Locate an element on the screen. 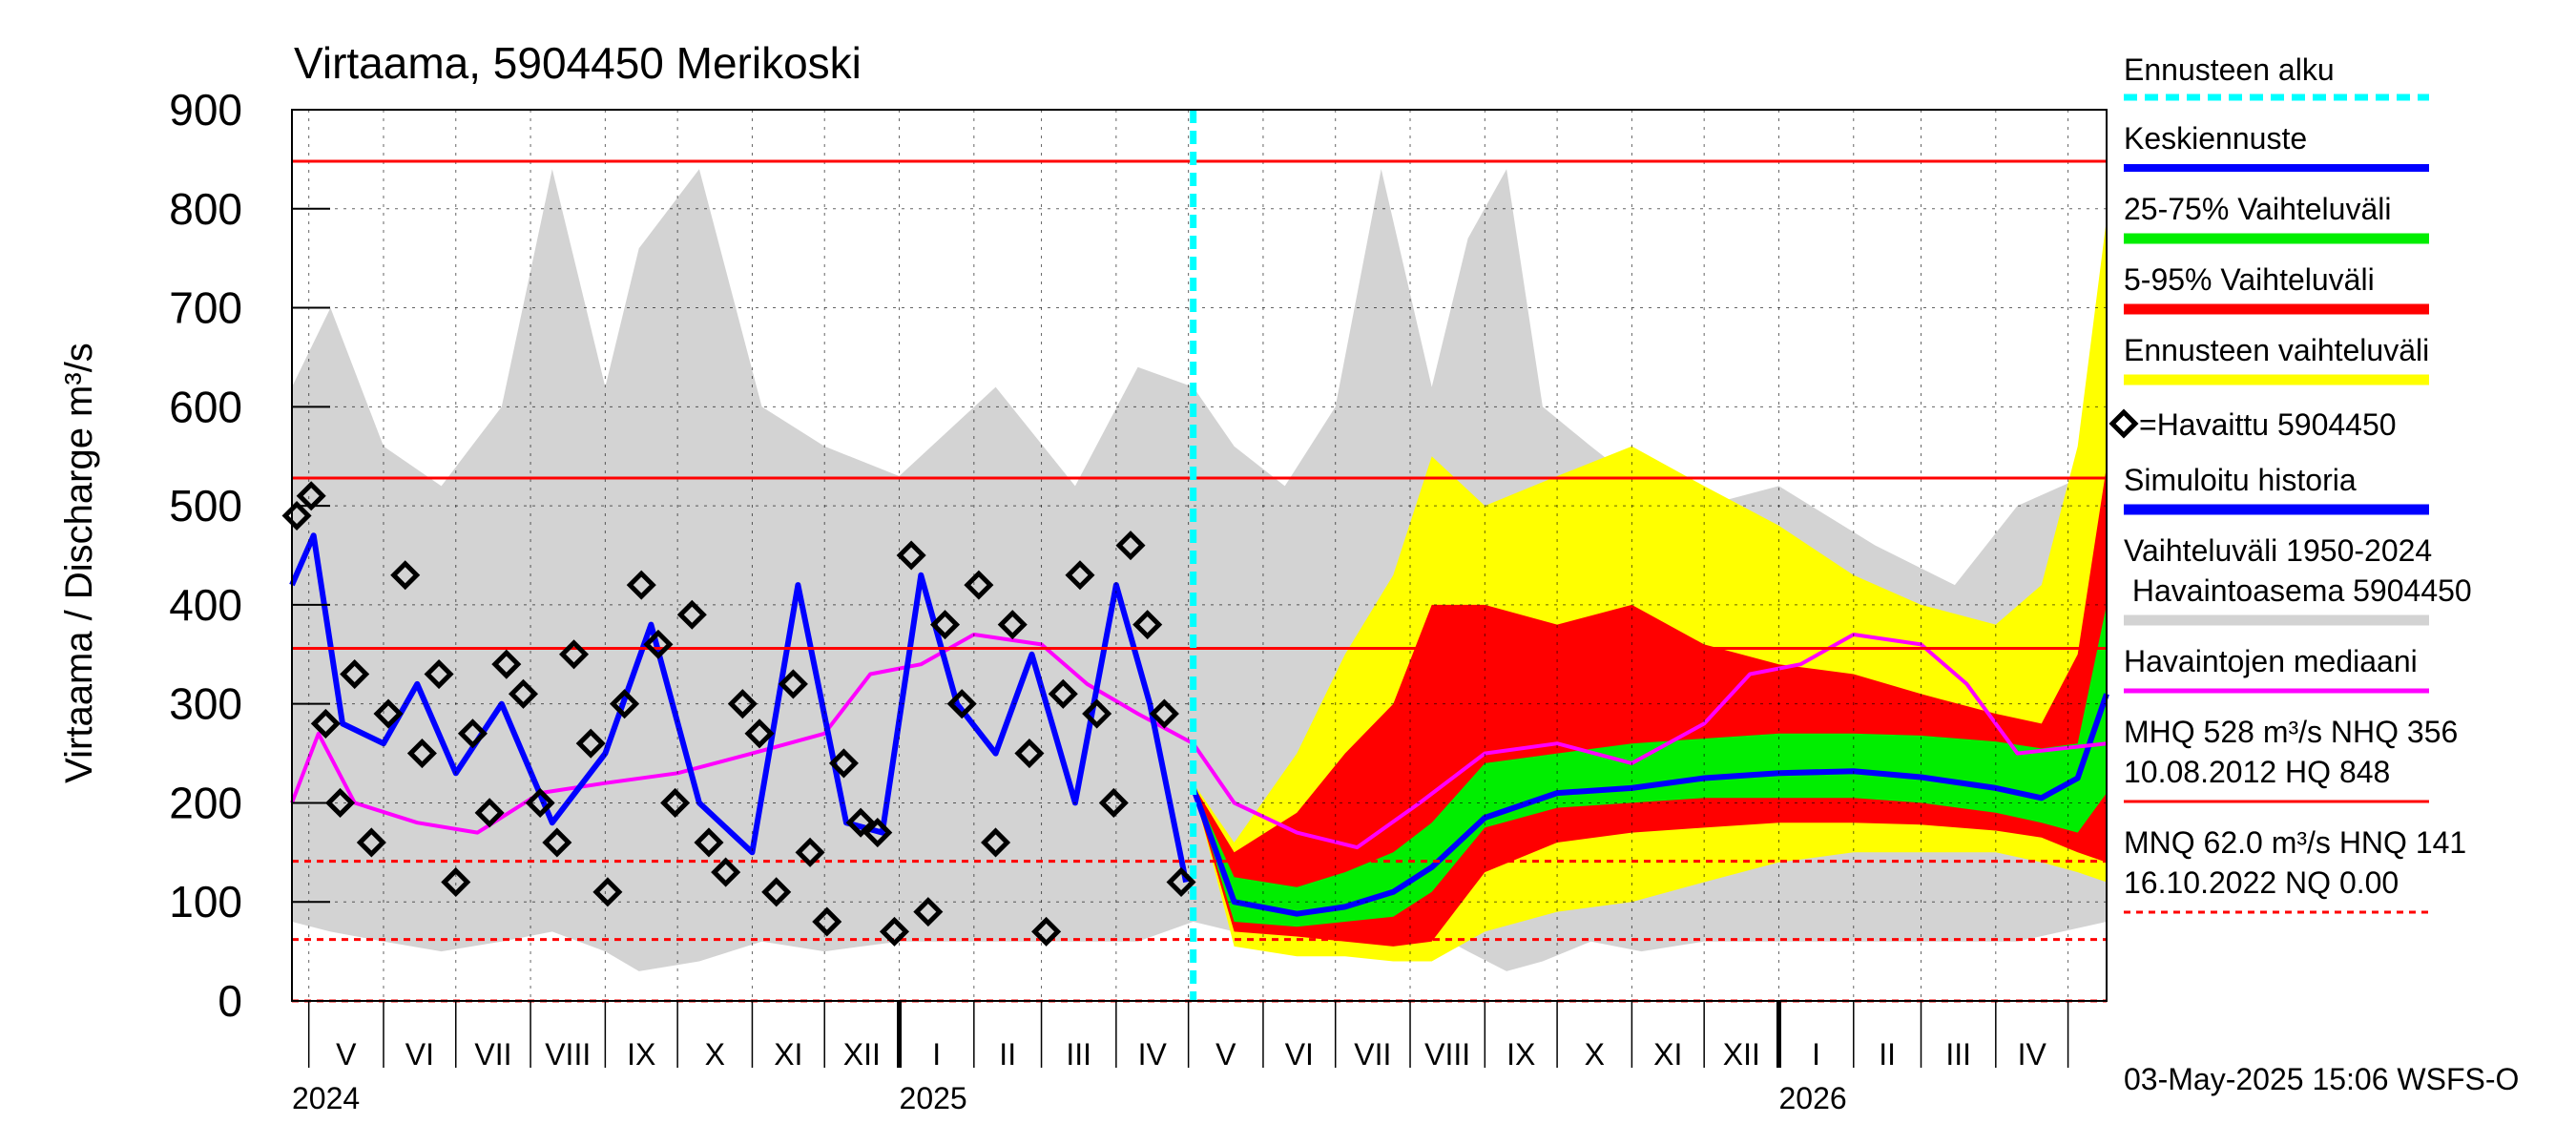  x-month-label: IV is located at coordinates (1153, 1055).